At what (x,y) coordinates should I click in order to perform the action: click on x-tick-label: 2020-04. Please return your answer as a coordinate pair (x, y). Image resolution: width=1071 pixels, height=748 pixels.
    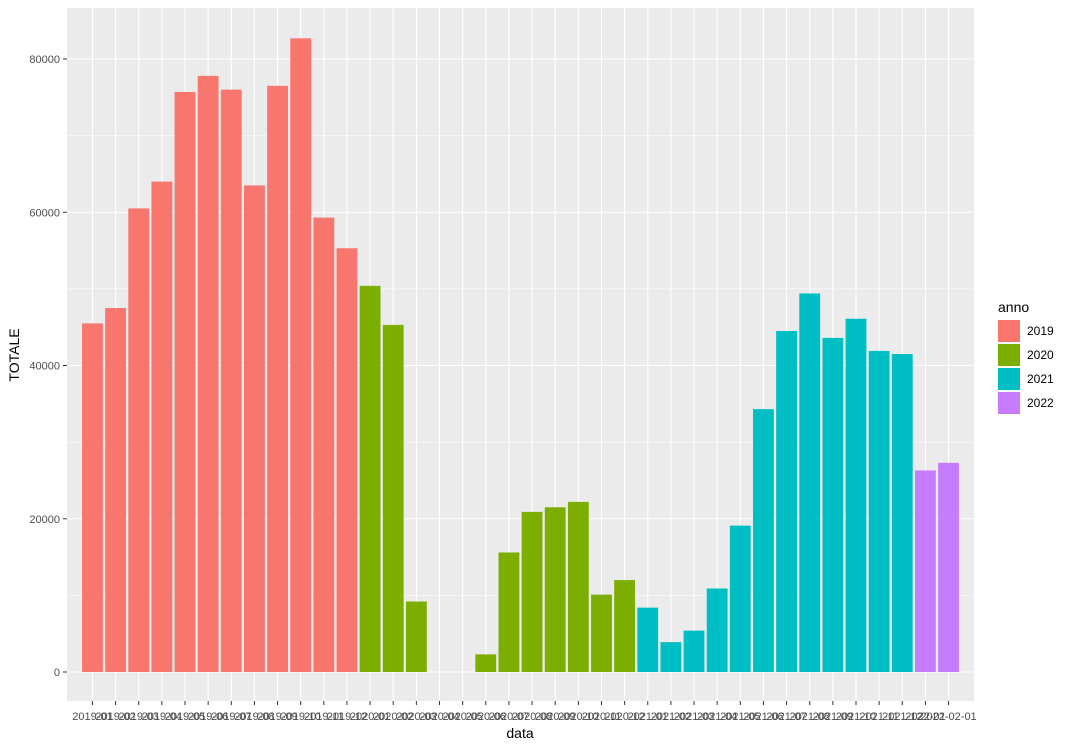
    Looking at the image, I should click on (439, 717).